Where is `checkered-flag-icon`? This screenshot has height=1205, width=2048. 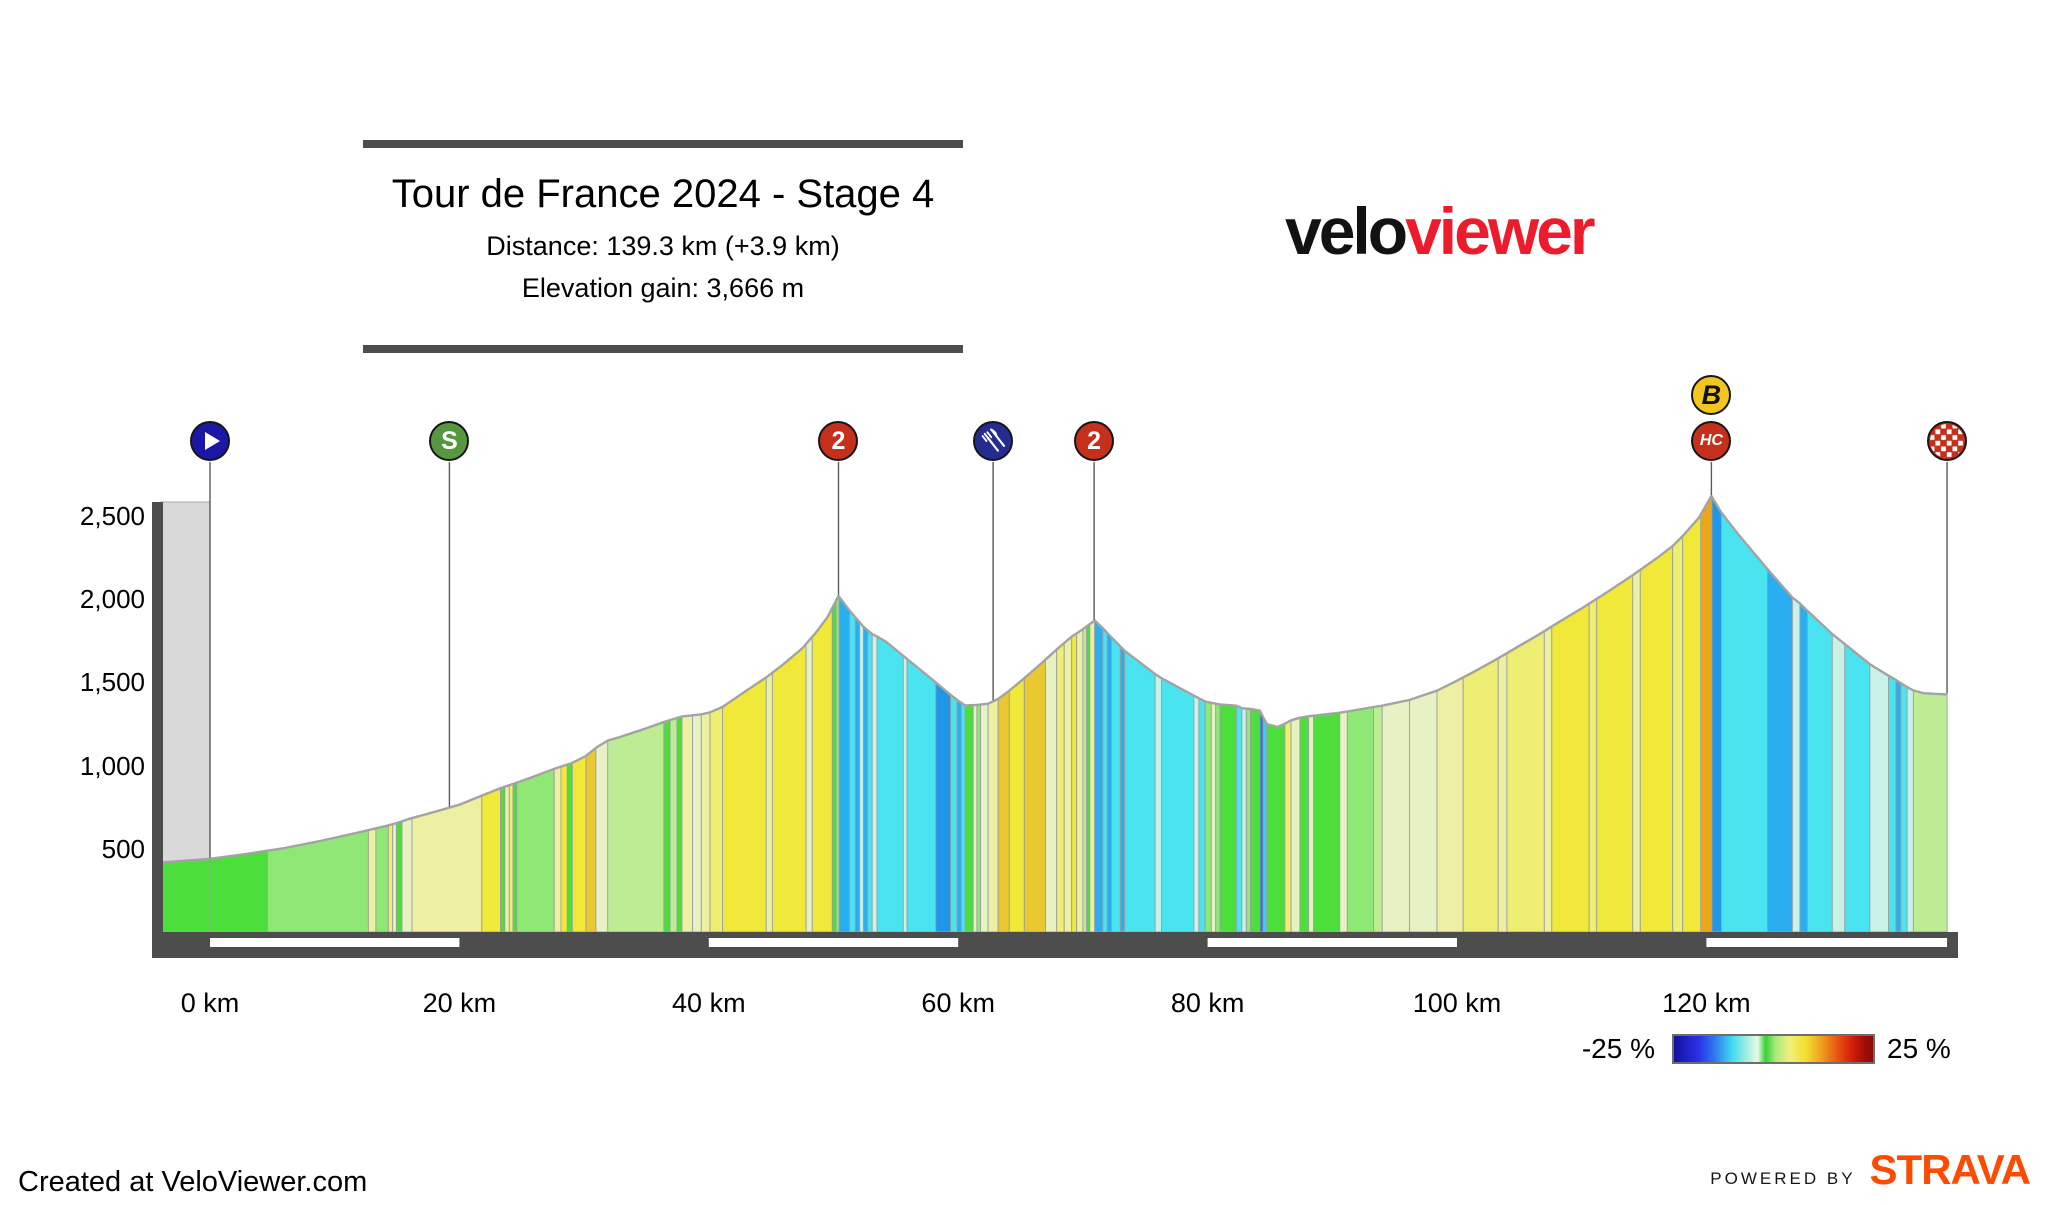
checkered-flag-icon is located at coordinates (1947, 441).